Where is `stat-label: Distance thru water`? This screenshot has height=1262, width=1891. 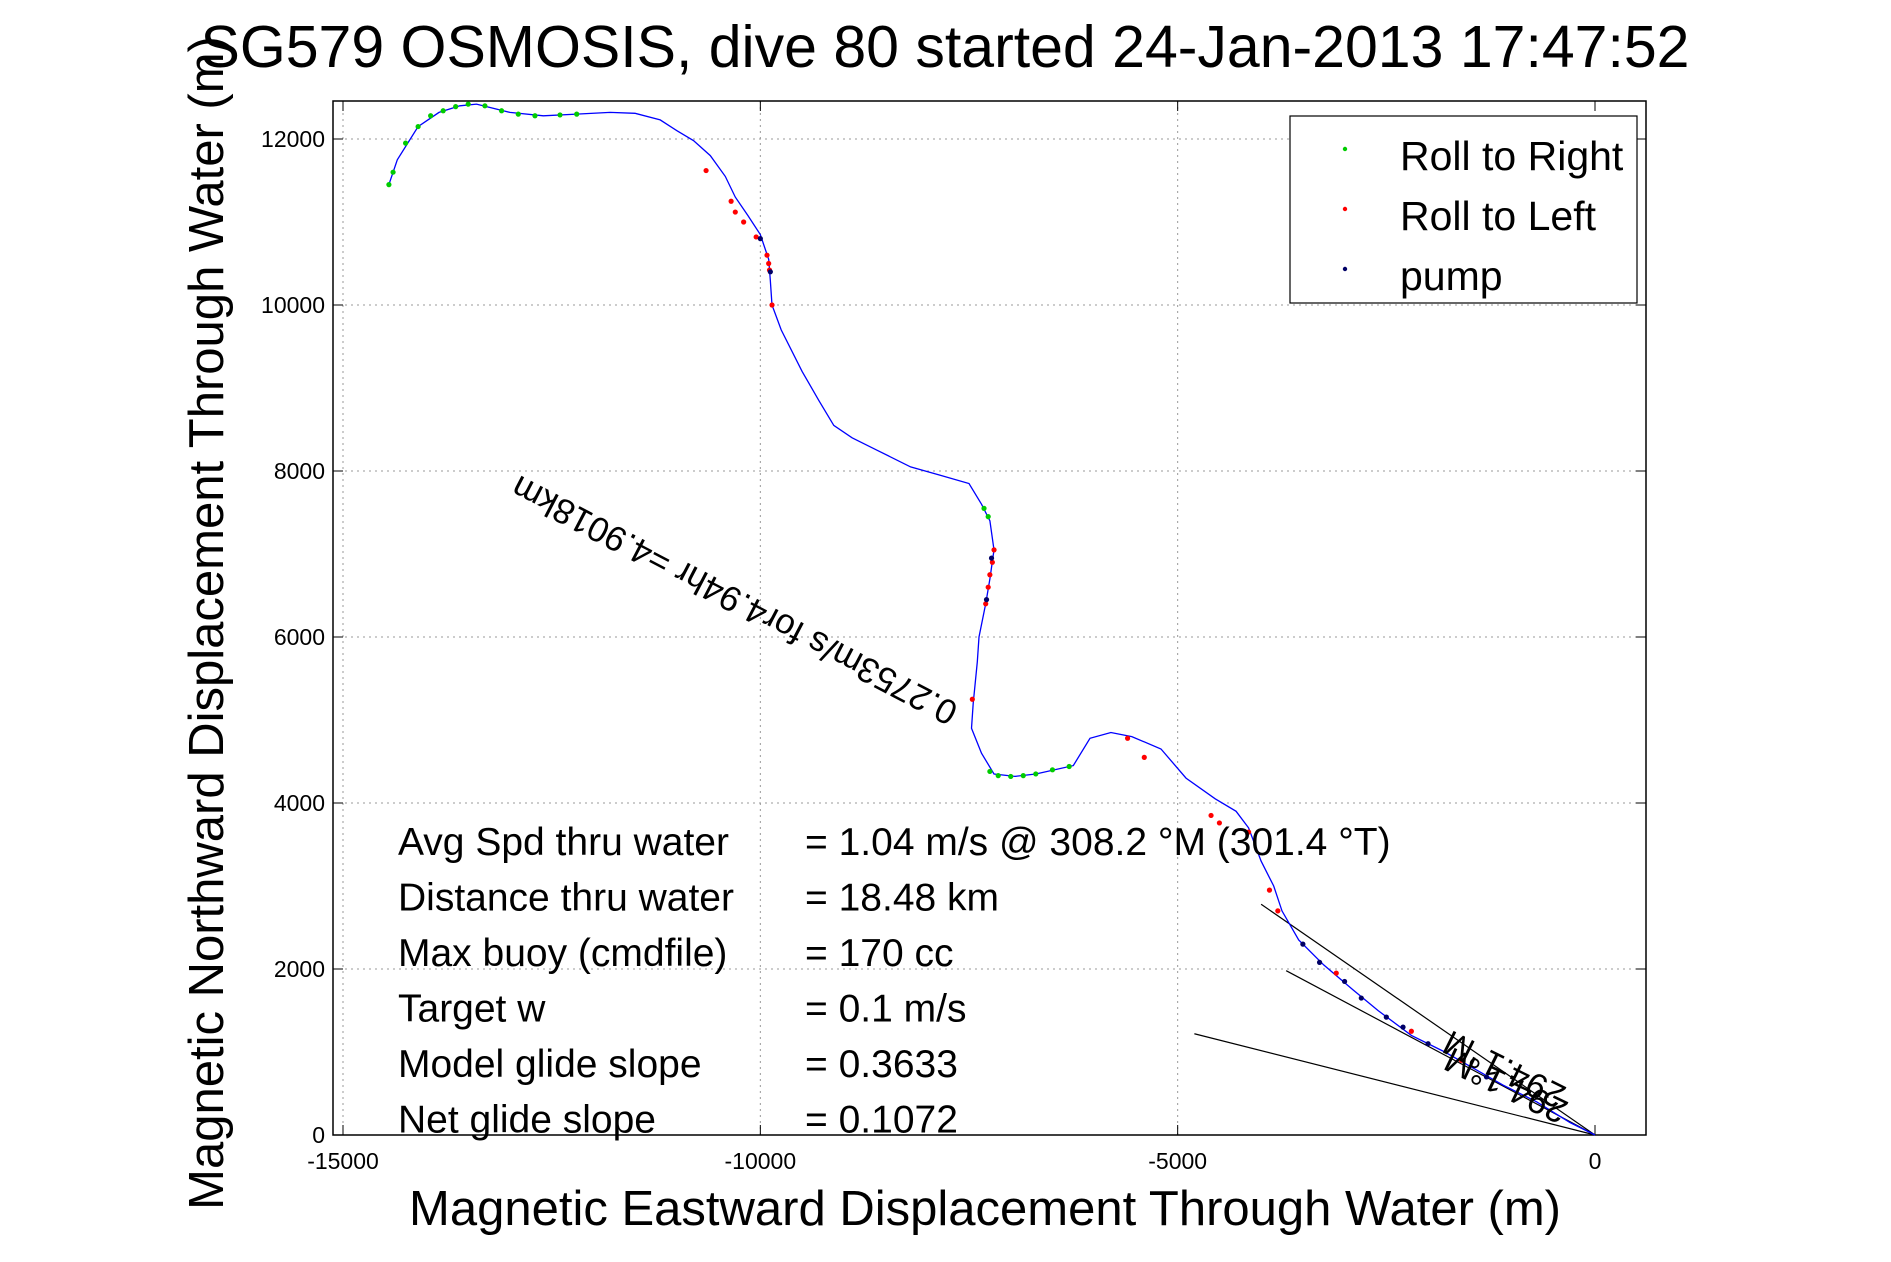
stat-label: Distance thru water is located at coordinates (566, 898).